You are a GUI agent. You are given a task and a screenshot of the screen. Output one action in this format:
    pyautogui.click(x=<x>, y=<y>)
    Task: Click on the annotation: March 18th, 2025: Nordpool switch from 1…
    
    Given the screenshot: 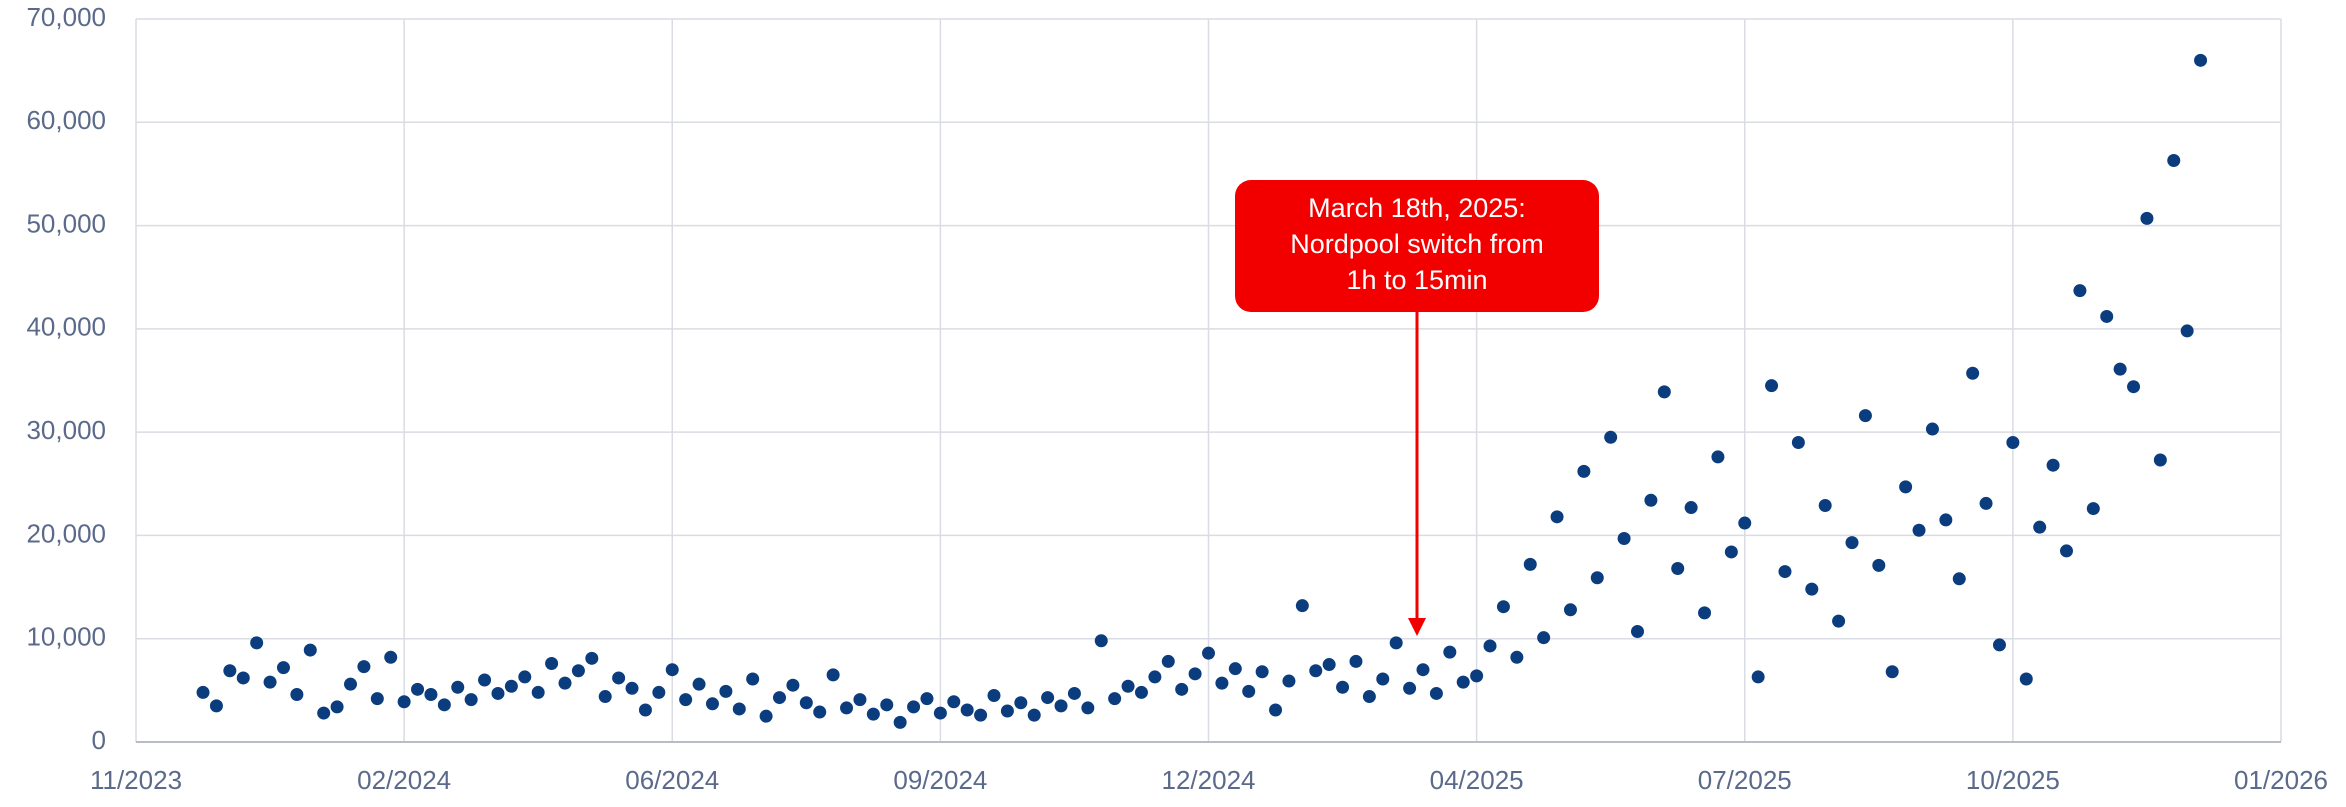 What is the action you would take?
    pyautogui.click(x=1417, y=408)
    